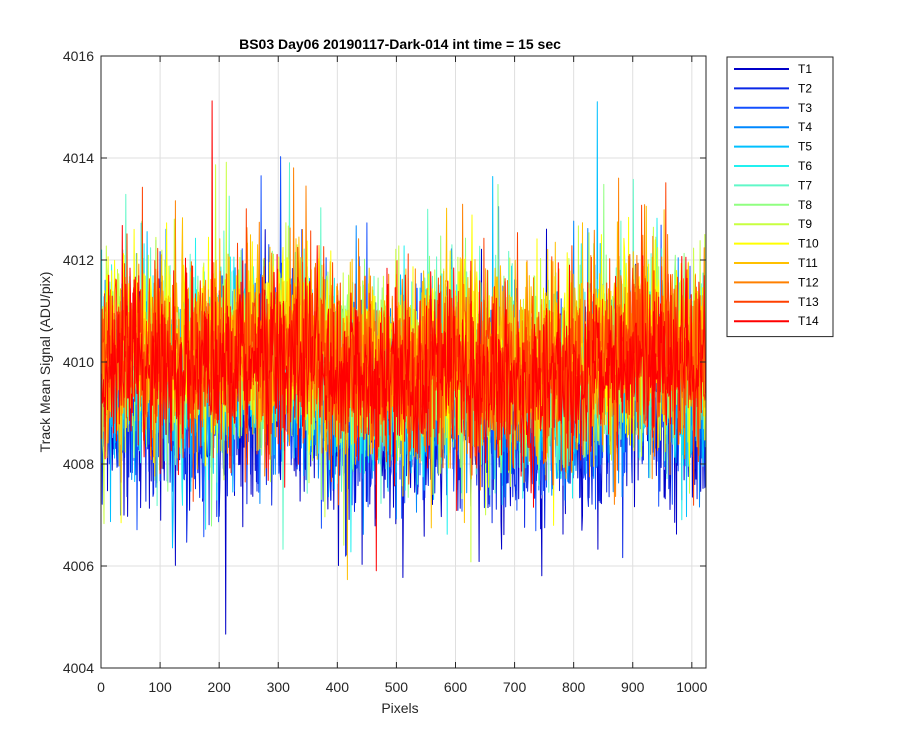 Image resolution: width=900 pixels, height=750 pixels. Describe the element at coordinates (78, 464) in the screenshot. I see `y-tick-label: 4008` at that location.